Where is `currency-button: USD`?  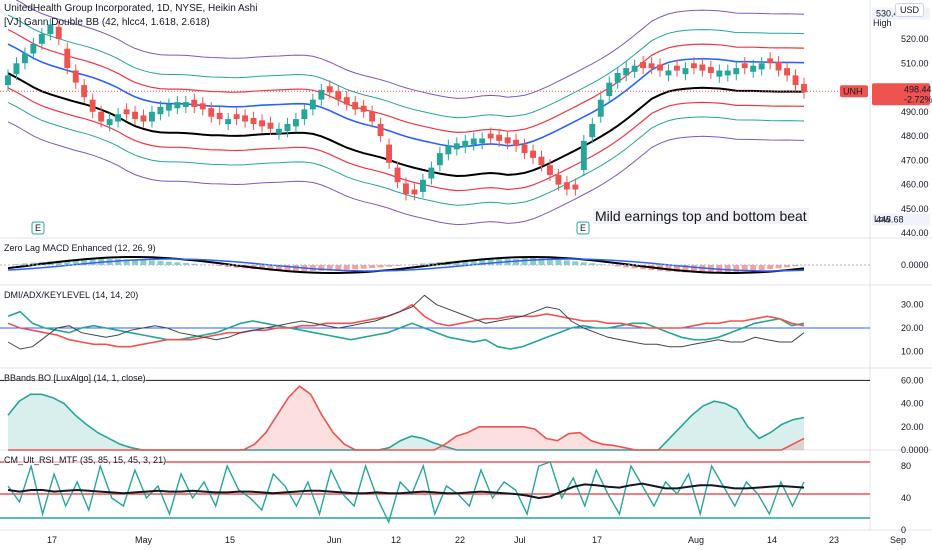
currency-button: USD is located at coordinates (909, 10).